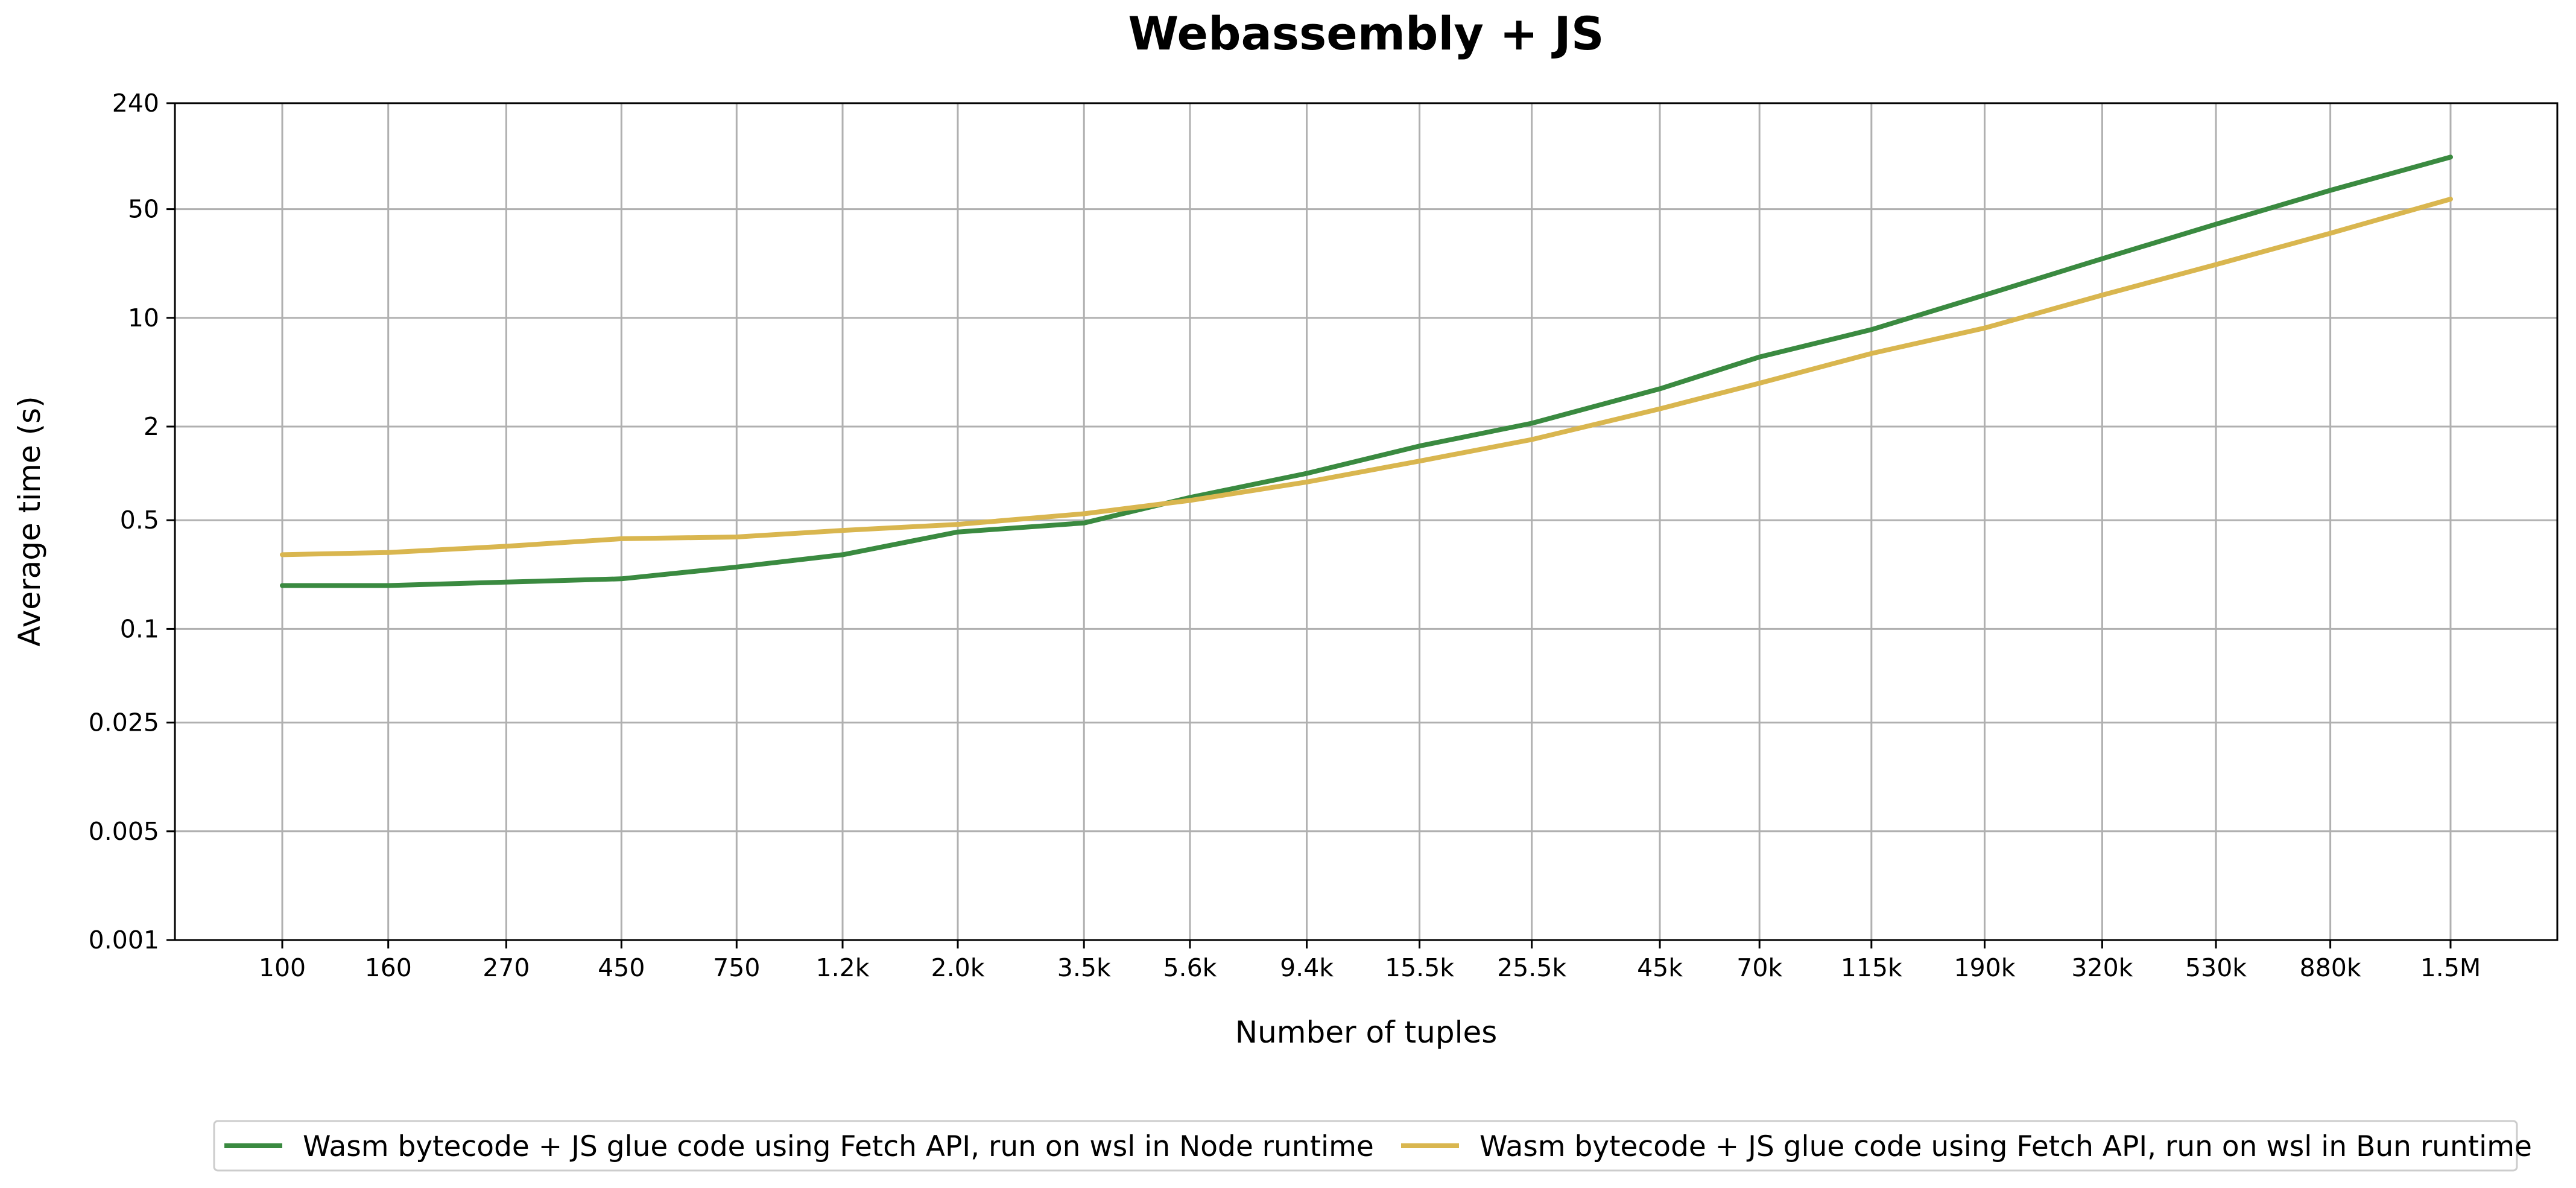  I want to click on y-tick-label: 2, so click(151, 426).